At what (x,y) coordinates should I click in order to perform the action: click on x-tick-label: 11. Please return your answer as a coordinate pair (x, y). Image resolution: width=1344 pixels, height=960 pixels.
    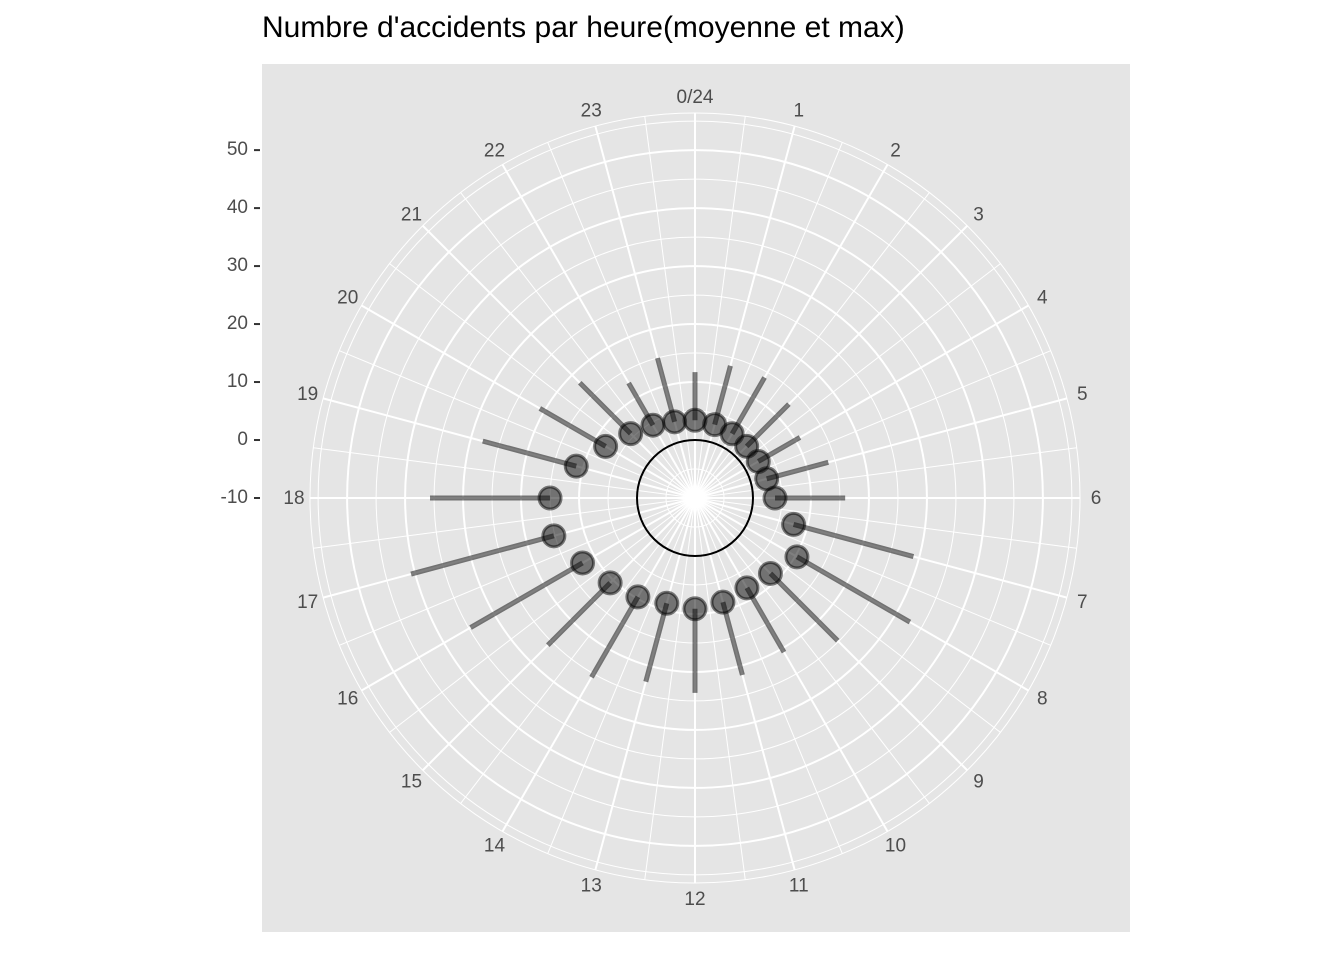
    Looking at the image, I should click on (799, 885).